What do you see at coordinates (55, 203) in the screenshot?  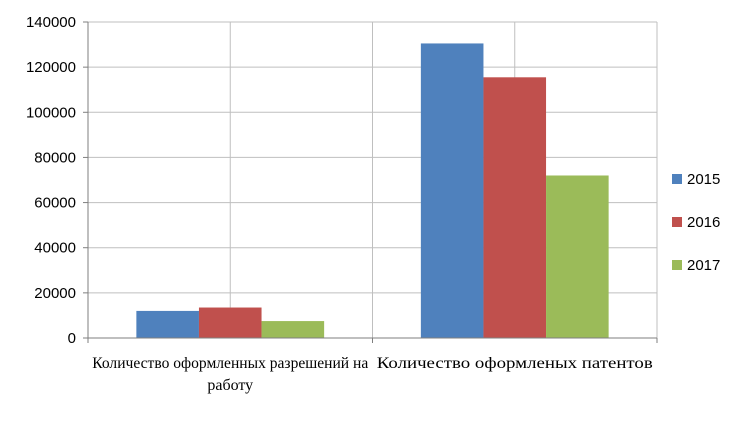 I see `y-tick-label: 60000` at bounding box center [55, 203].